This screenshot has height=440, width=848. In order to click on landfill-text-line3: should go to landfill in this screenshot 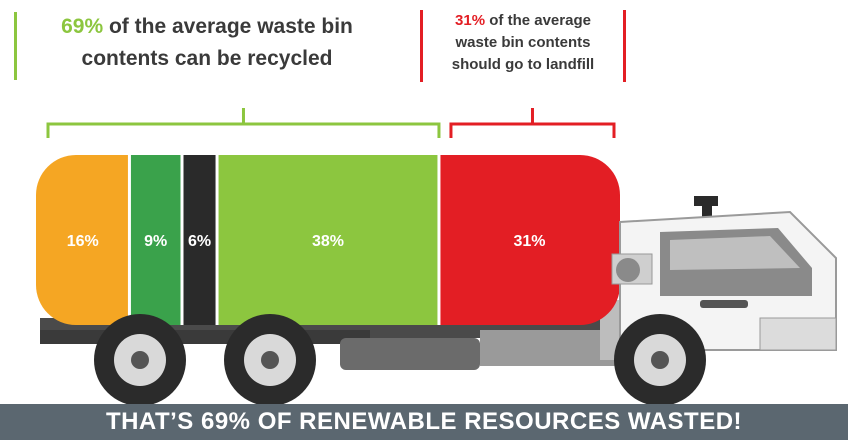, I will do `click(523, 64)`.